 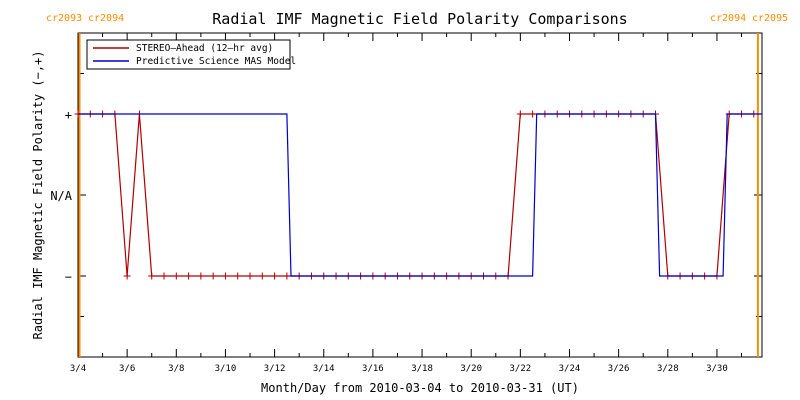 What do you see at coordinates (64, 18) in the screenshot?
I see `cr-label-left-a: cr2093` at bounding box center [64, 18].